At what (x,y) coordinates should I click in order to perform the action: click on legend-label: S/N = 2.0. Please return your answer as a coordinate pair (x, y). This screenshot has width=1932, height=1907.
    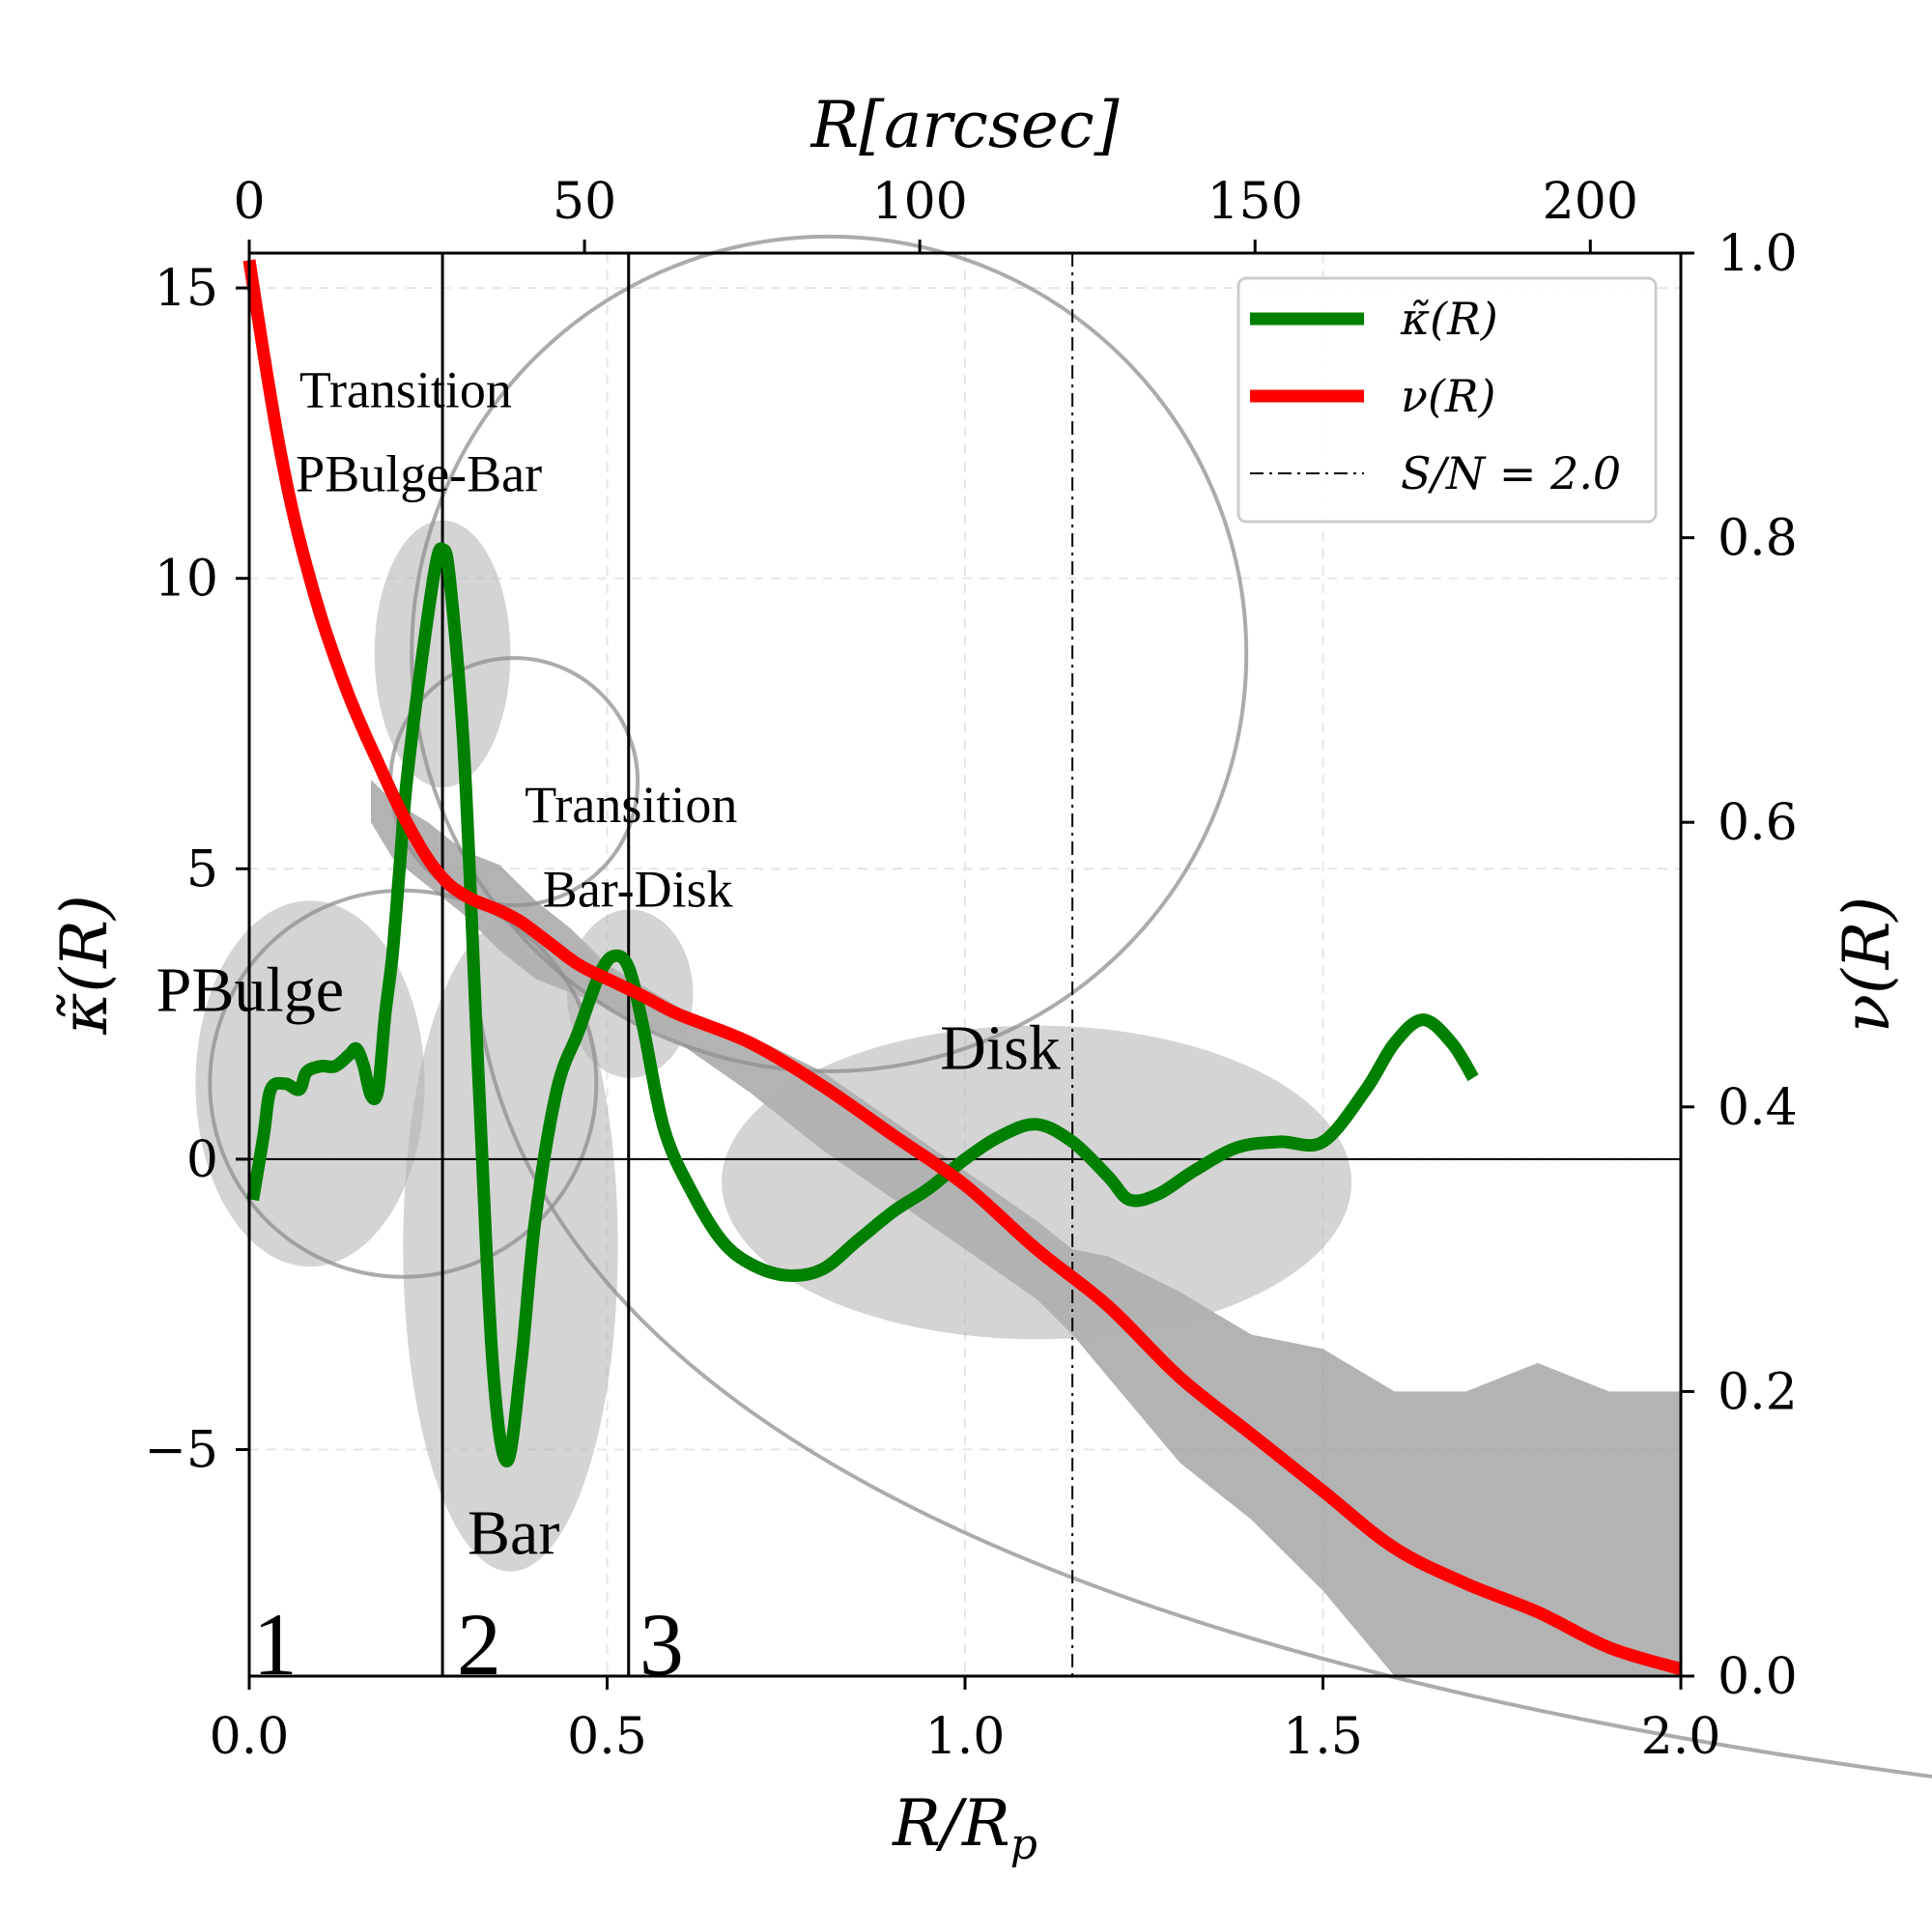
    Looking at the image, I should click on (1511, 473).